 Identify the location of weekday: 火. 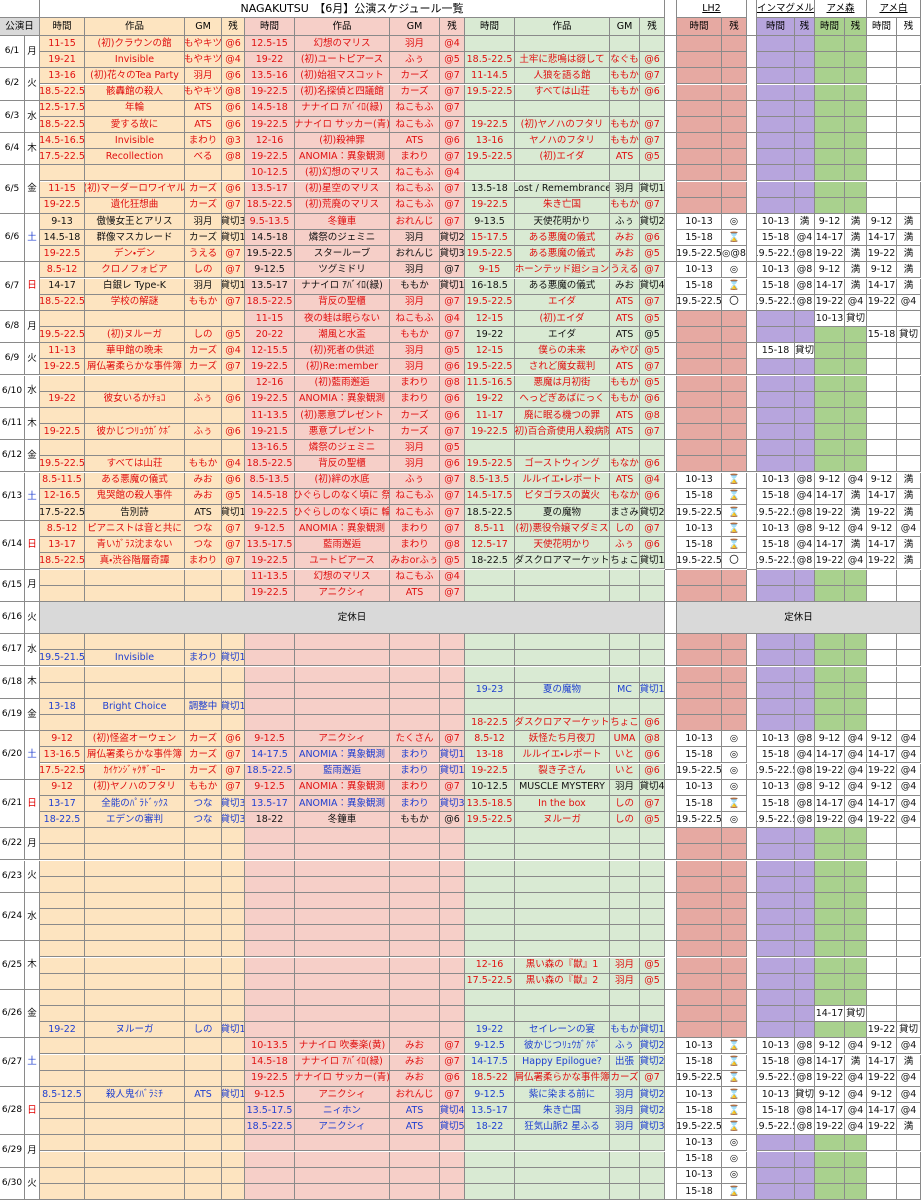
(32, 876).